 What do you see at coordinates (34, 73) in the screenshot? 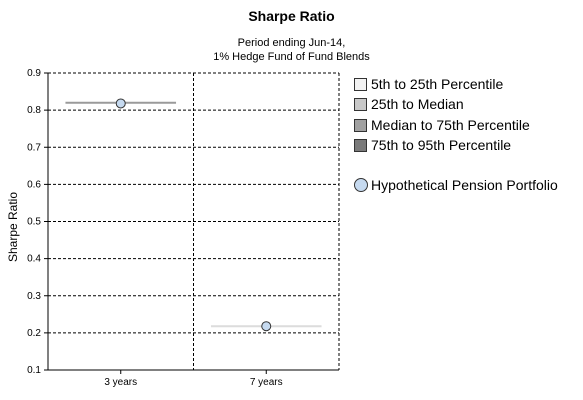
I see `y-tick-label: 0.9` at bounding box center [34, 73].